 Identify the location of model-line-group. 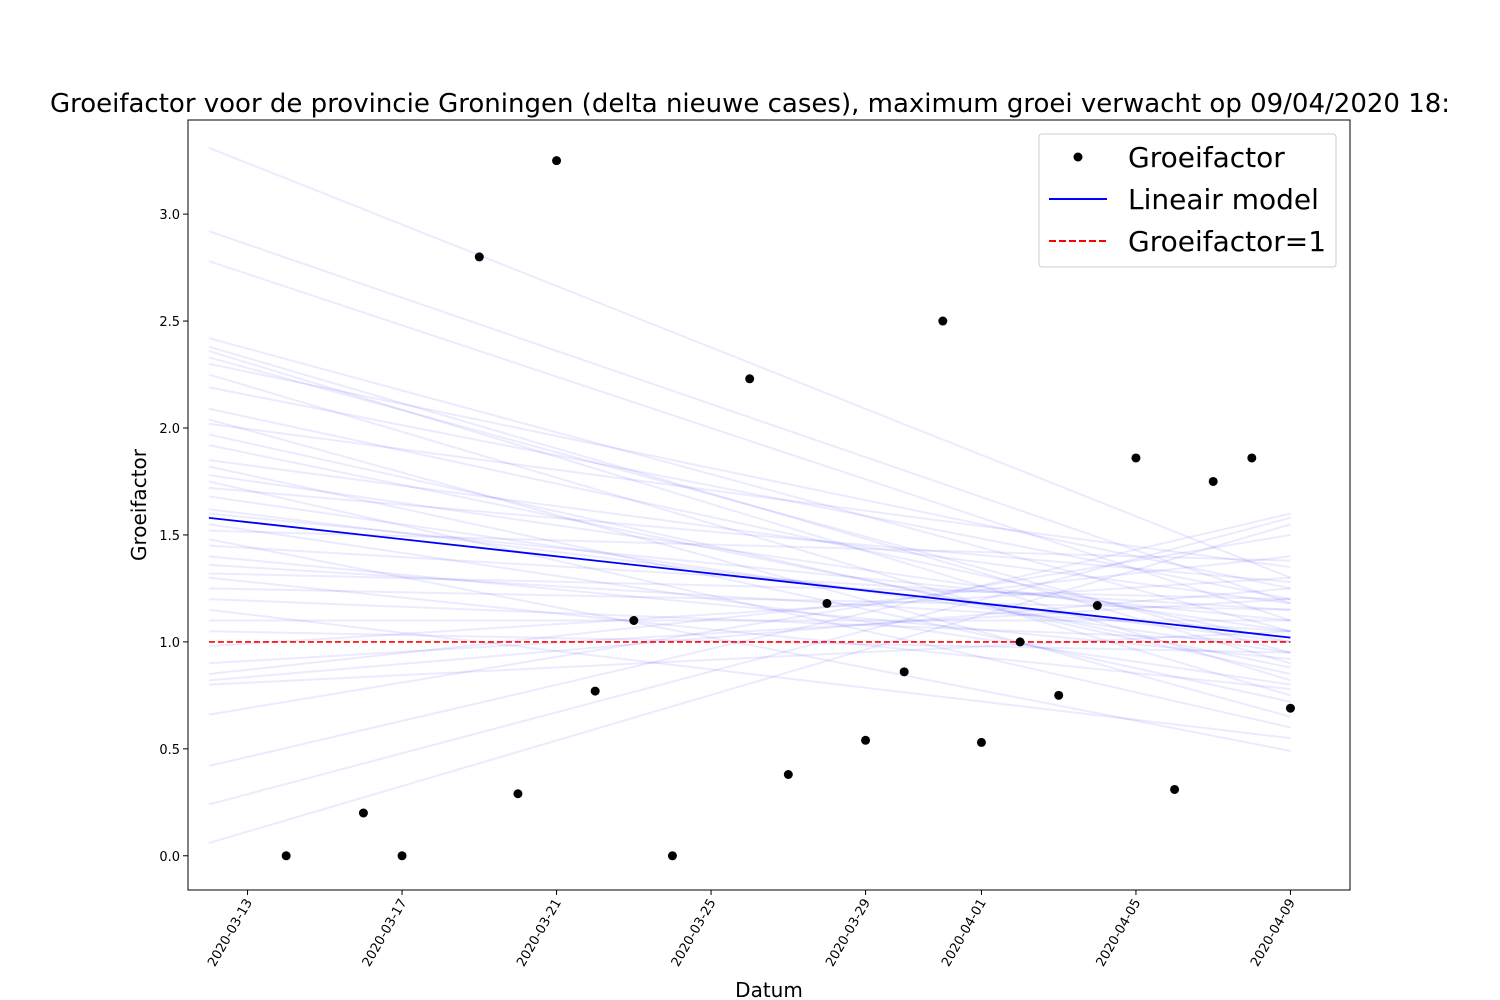
(749, 577).